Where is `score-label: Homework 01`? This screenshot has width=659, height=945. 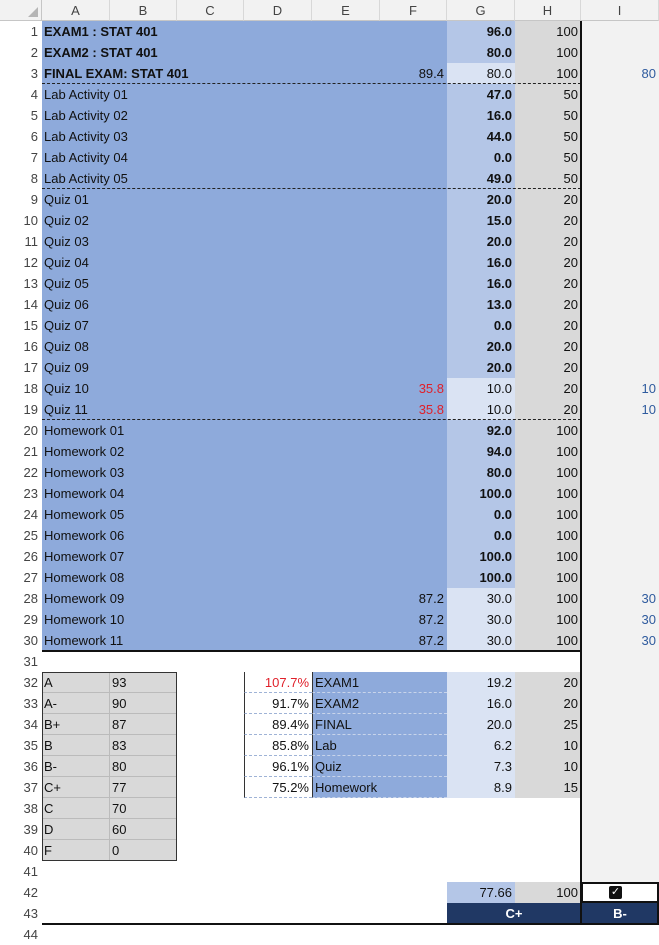
score-label: Homework 01 is located at coordinates (84, 430).